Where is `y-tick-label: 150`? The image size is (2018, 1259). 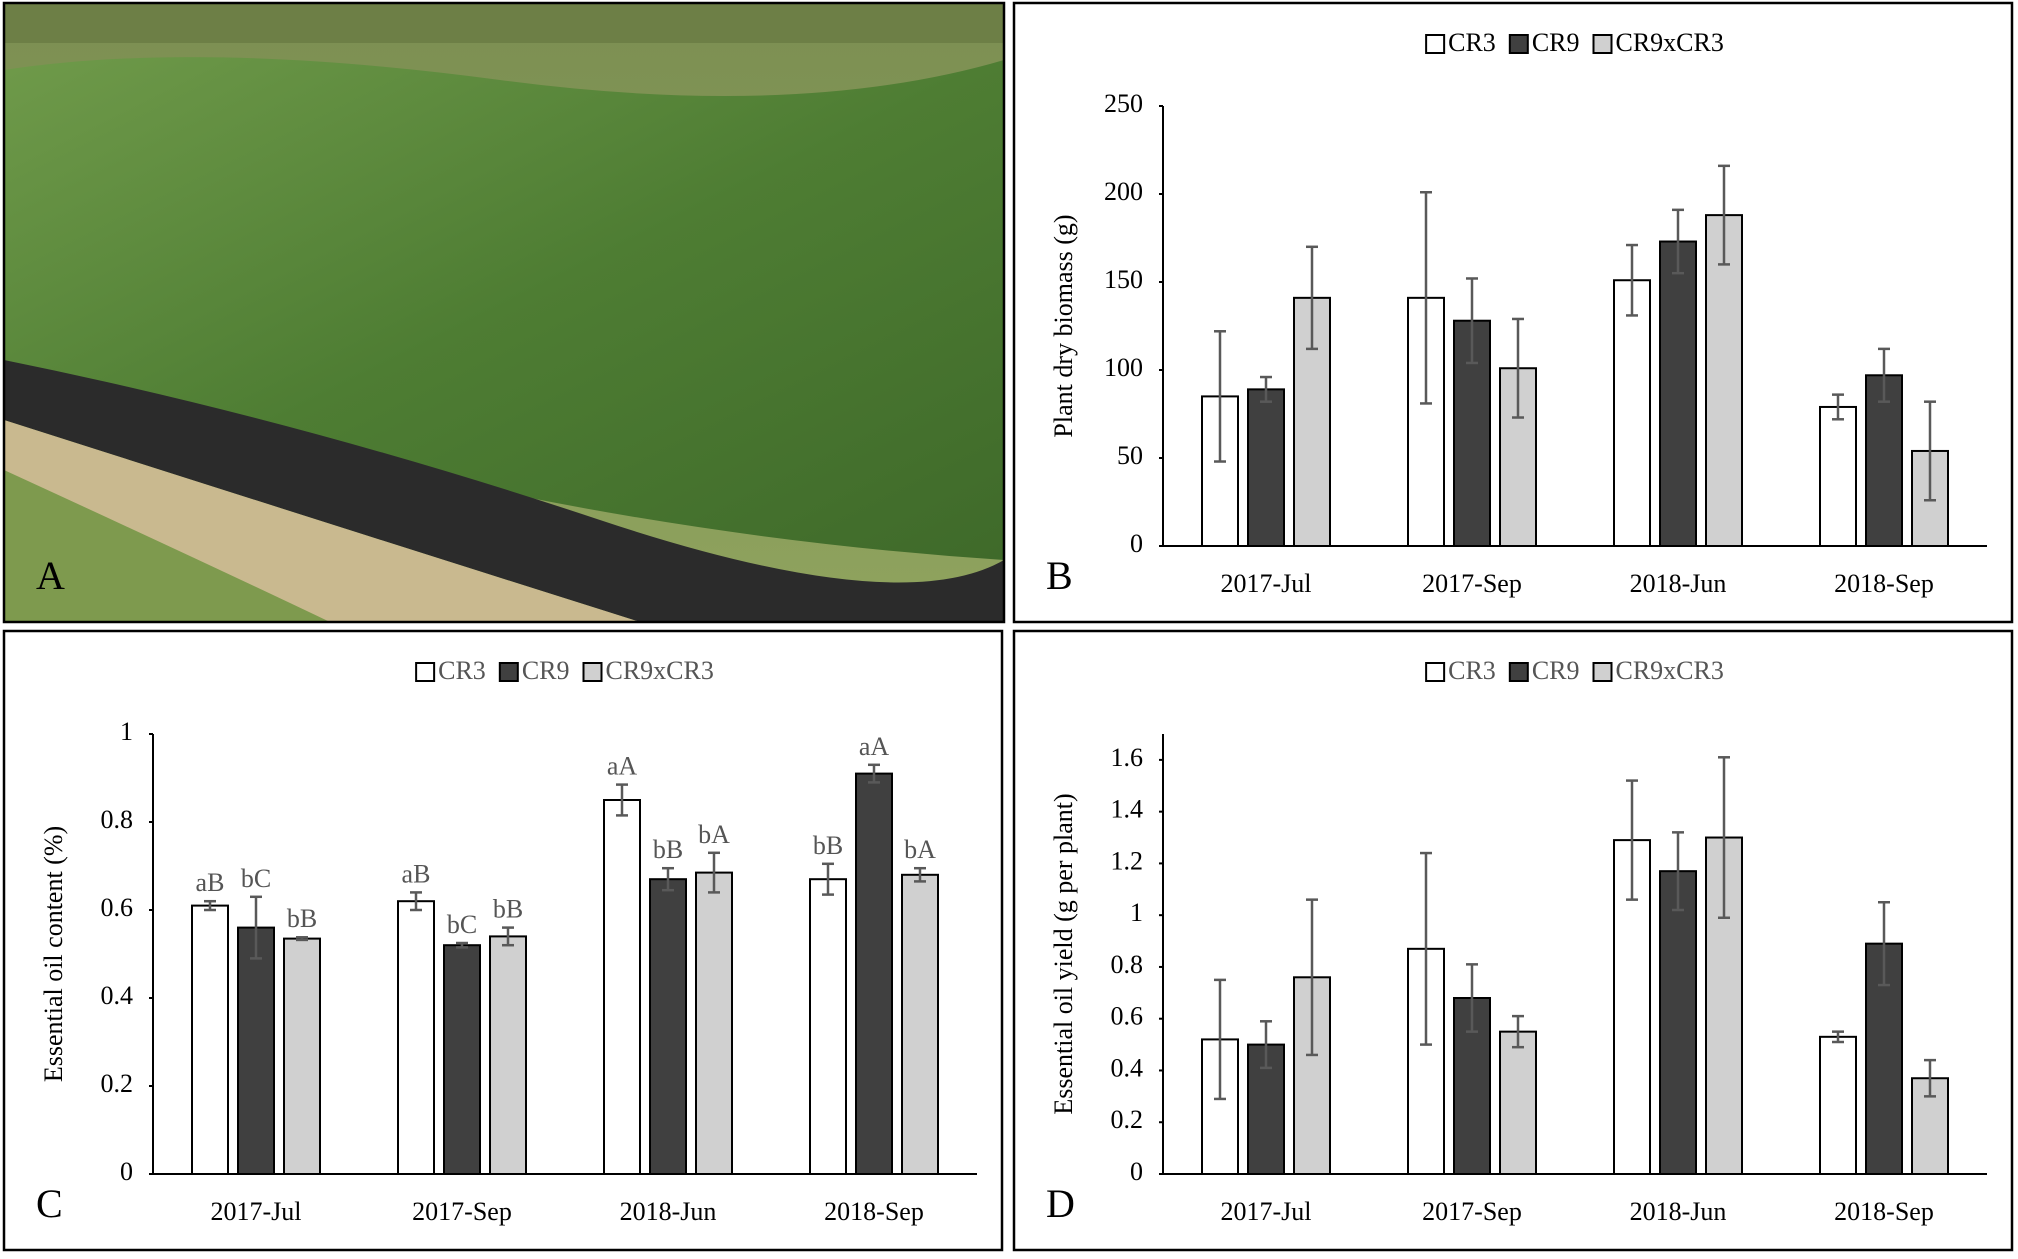
y-tick-label: 150 is located at coordinates (1123, 279).